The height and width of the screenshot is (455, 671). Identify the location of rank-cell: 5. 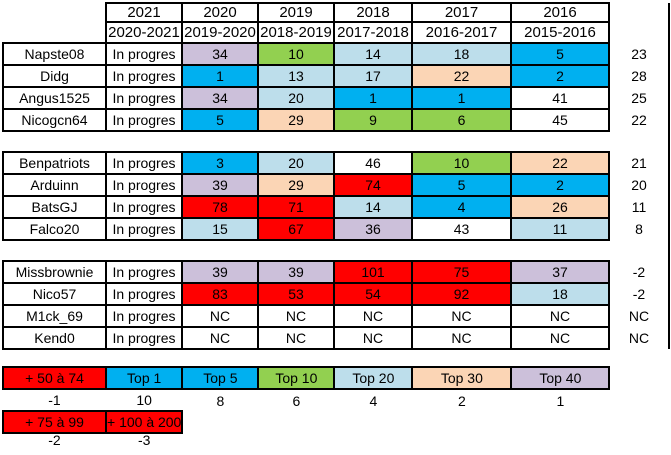
(560, 54).